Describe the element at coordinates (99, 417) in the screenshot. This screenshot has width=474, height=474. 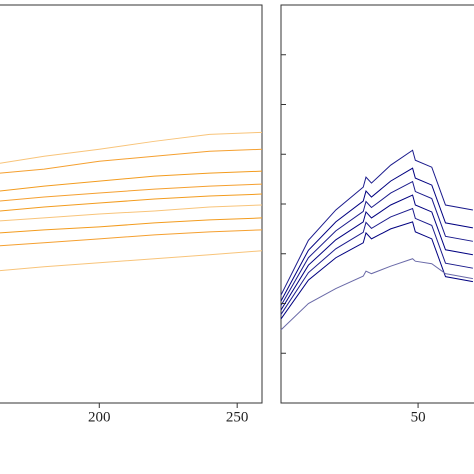
I see `x-tick-label: 200` at that location.